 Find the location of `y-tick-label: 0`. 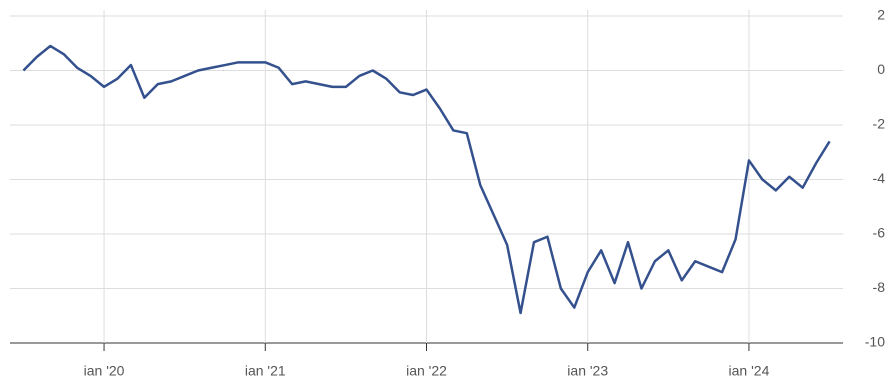

y-tick-label: 0 is located at coordinates (881, 69).